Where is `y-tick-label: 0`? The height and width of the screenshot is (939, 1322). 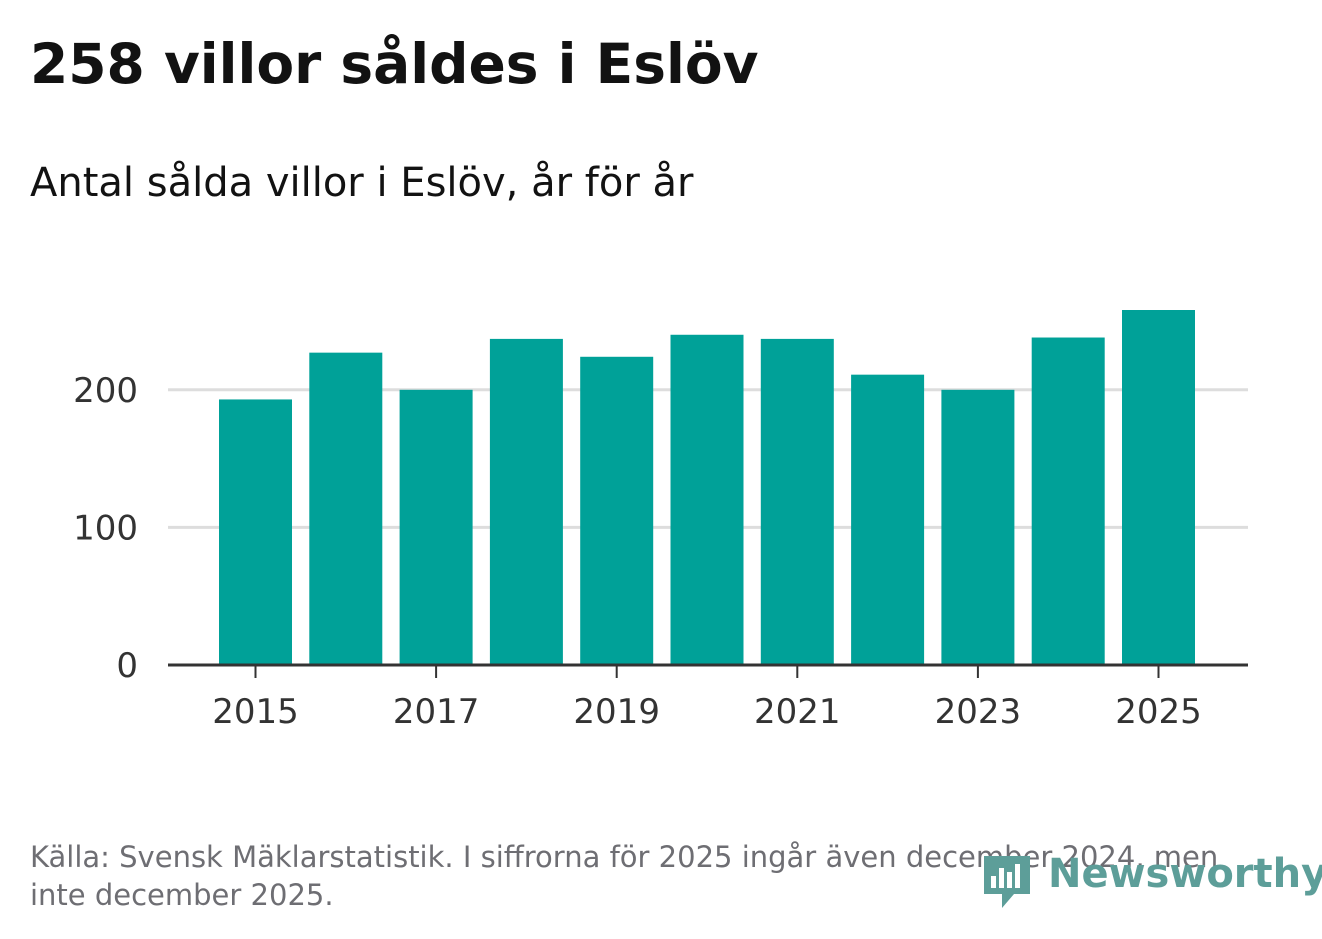 y-tick-label: 0 is located at coordinates (127, 666).